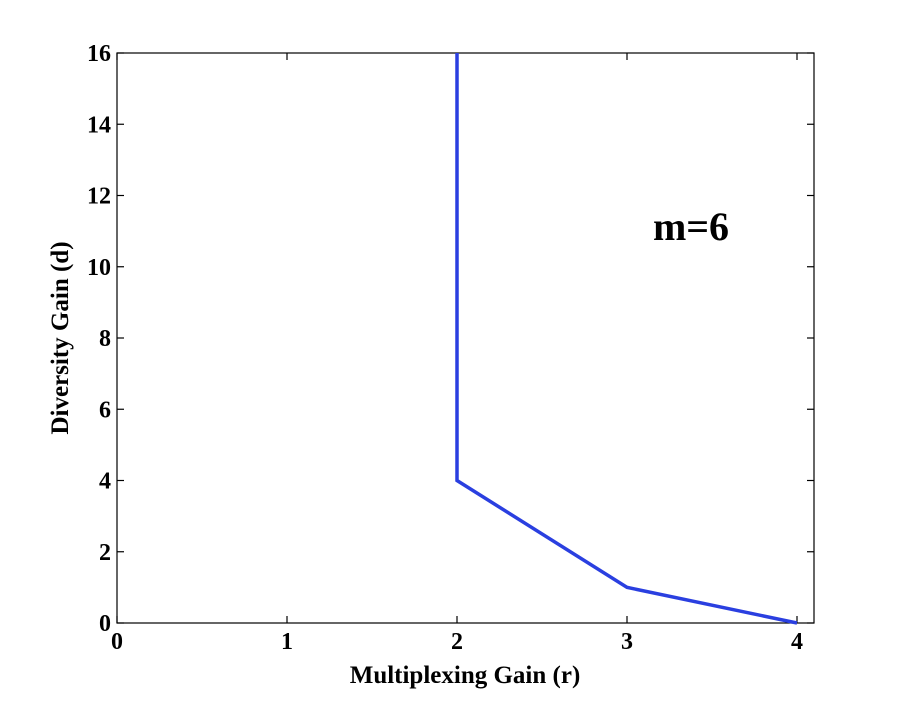 The height and width of the screenshot is (702, 900). I want to click on x-axis-label: Multiplexing Gain (r), so click(465, 675).